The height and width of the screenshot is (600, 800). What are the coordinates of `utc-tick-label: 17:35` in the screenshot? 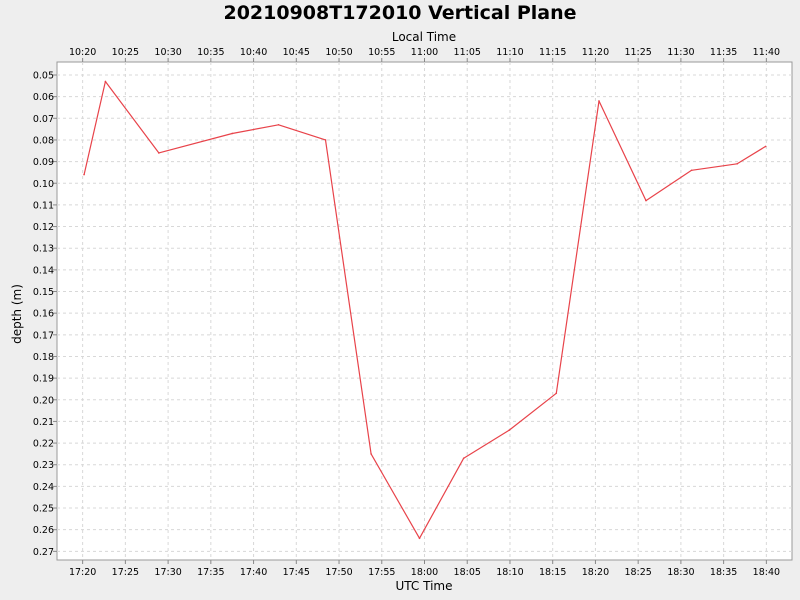 It's located at (210, 572).